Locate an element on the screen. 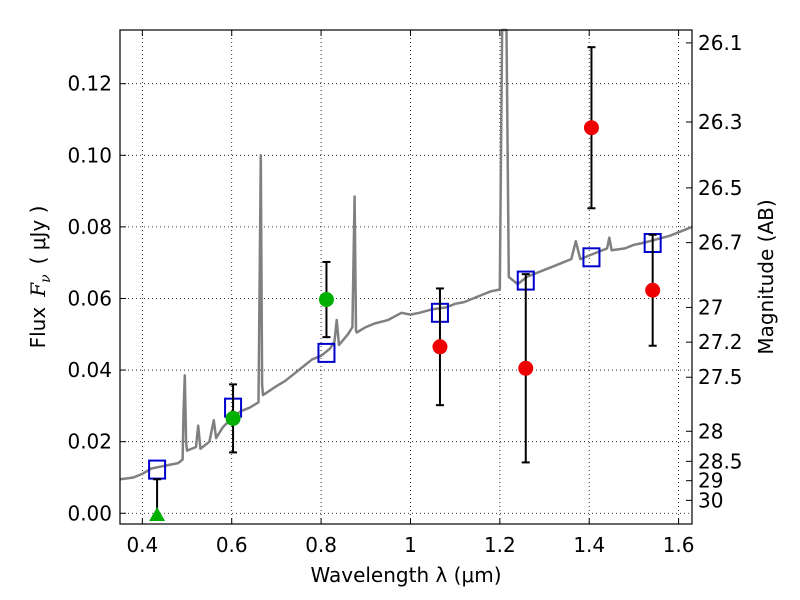 Image resolution: width=800 pixels, height=600 pixels. y-axis-label-text: Flux is located at coordinates (38, 328).